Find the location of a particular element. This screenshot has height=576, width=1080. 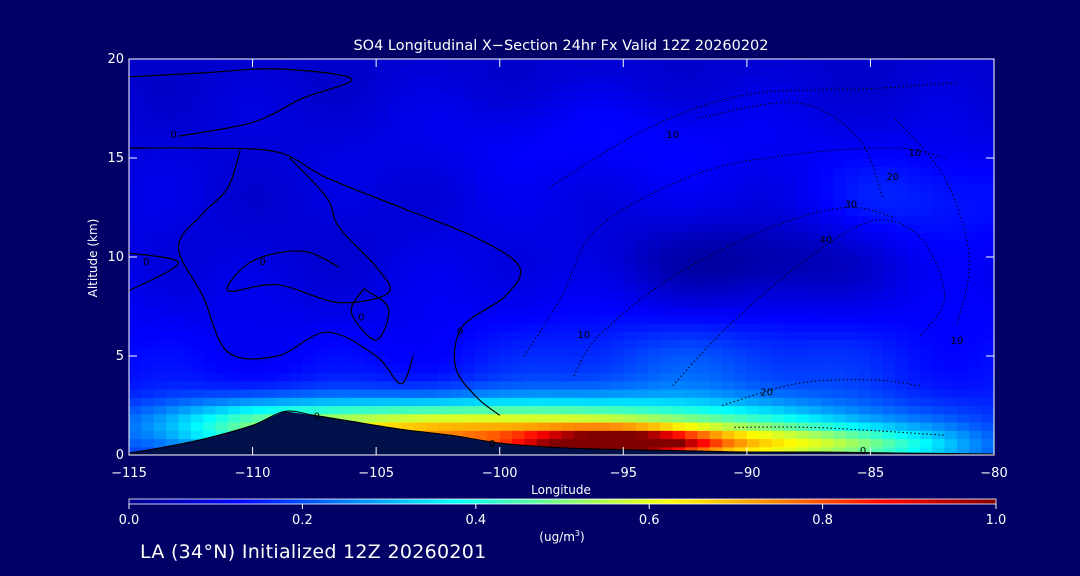

colorbar-bar is located at coordinates (562, 501).